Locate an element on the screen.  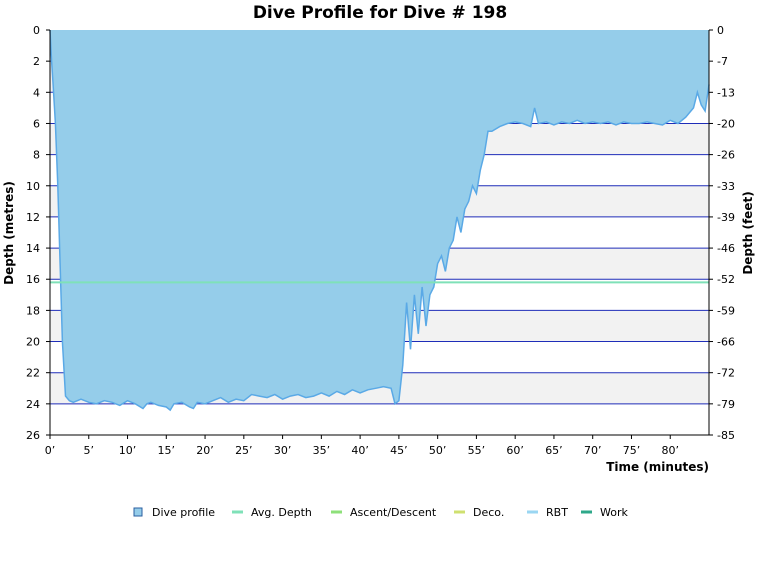
y-tick-label: 24 is located at coordinates (33, 404).